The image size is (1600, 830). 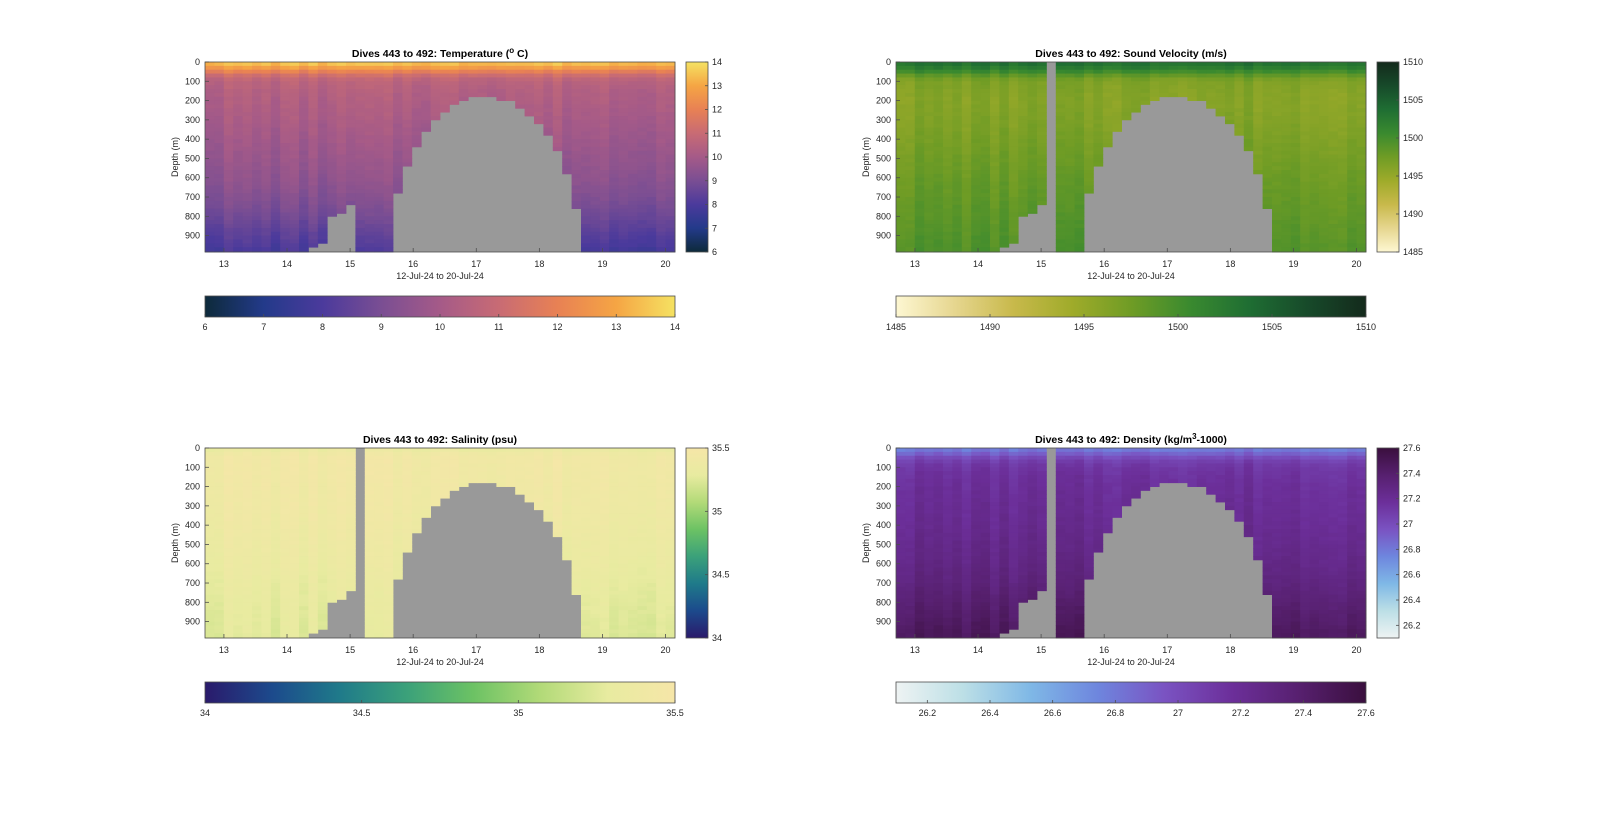 I want to click on colorbar-right-label: 7, so click(x=714, y=228).